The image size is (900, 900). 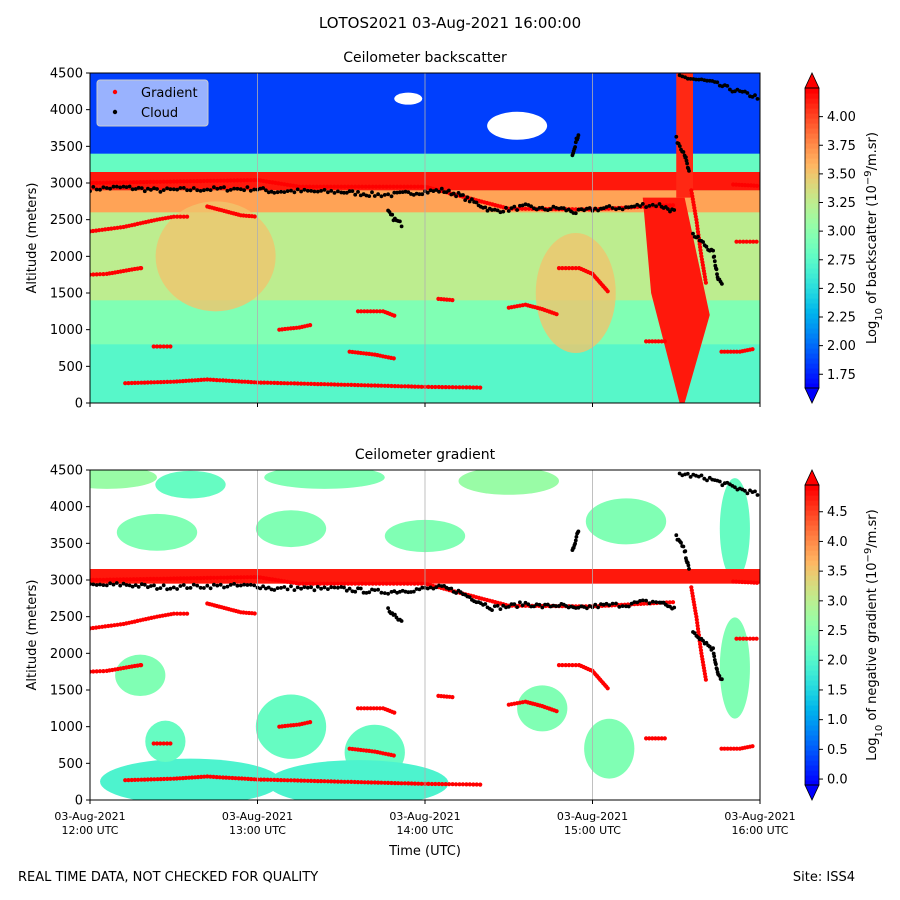 What do you see at coordinates (837, 750) in the screenshot?
I see `colorbar-tick-label: 0.5` at bounding box center [837, 750].